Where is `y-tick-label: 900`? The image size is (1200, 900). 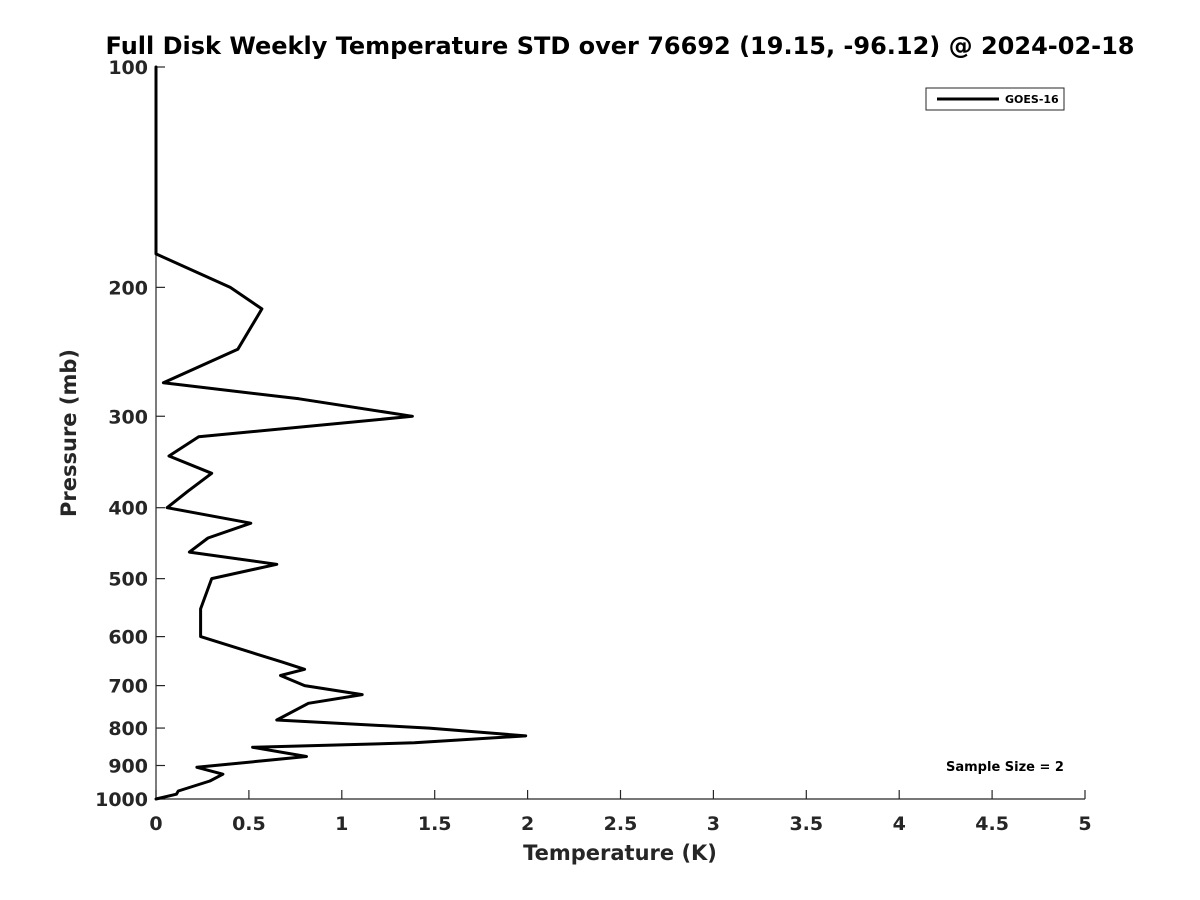 y-tick-label: 900 is located at coordinates (128, 767).